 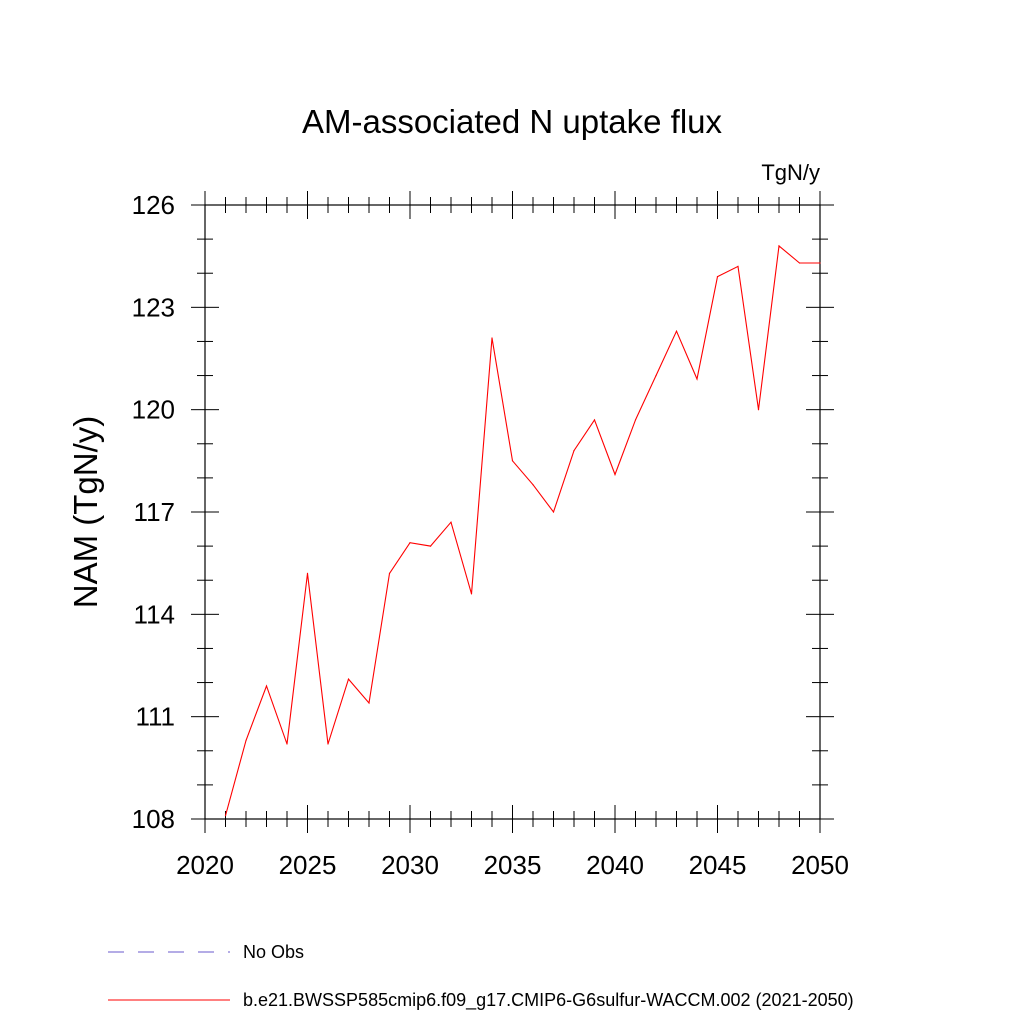 I want to click on y-tick-label: 114, so click(x=154, y=614).